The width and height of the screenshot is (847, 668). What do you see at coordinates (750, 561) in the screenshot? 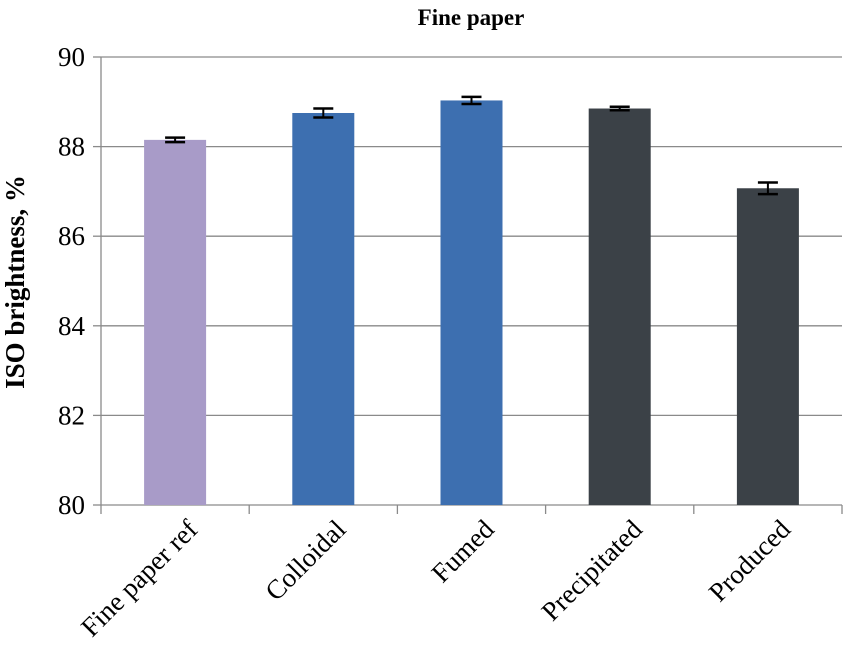
I see `x-tick-label: Produced` at bounding box center [750, 561].